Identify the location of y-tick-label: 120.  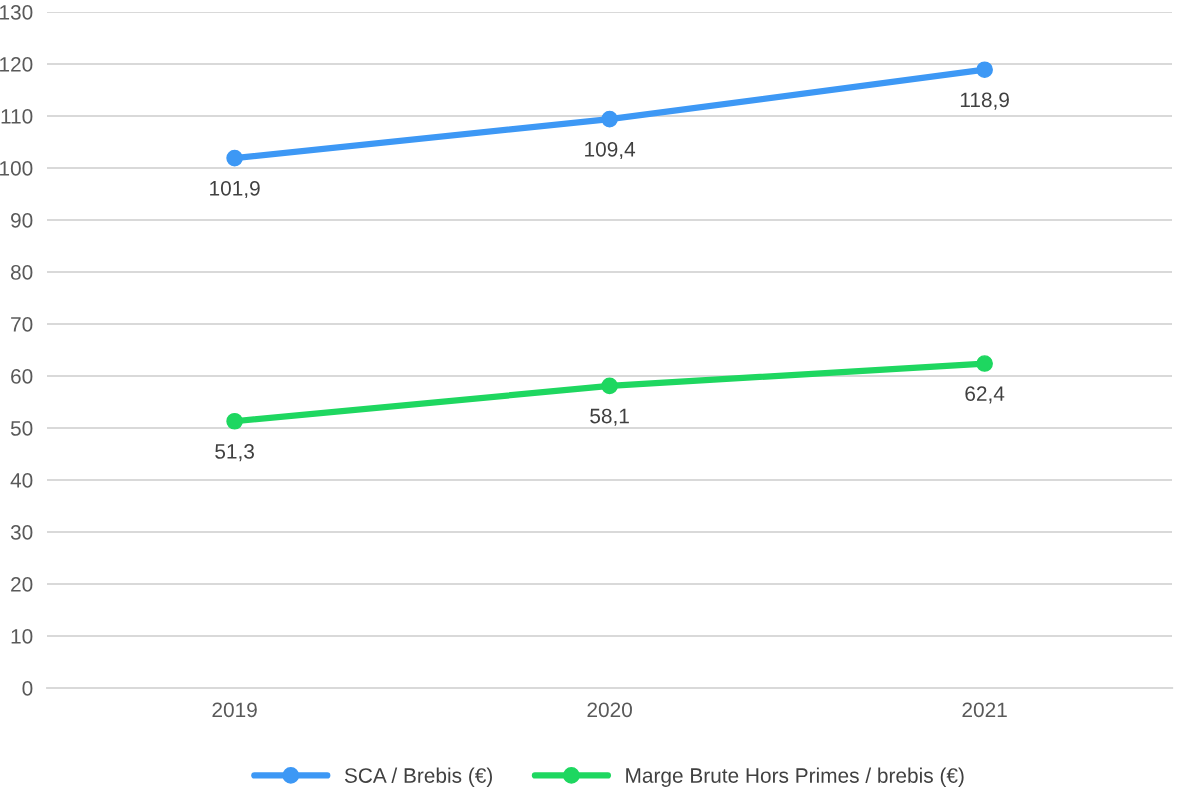
(16, 64).